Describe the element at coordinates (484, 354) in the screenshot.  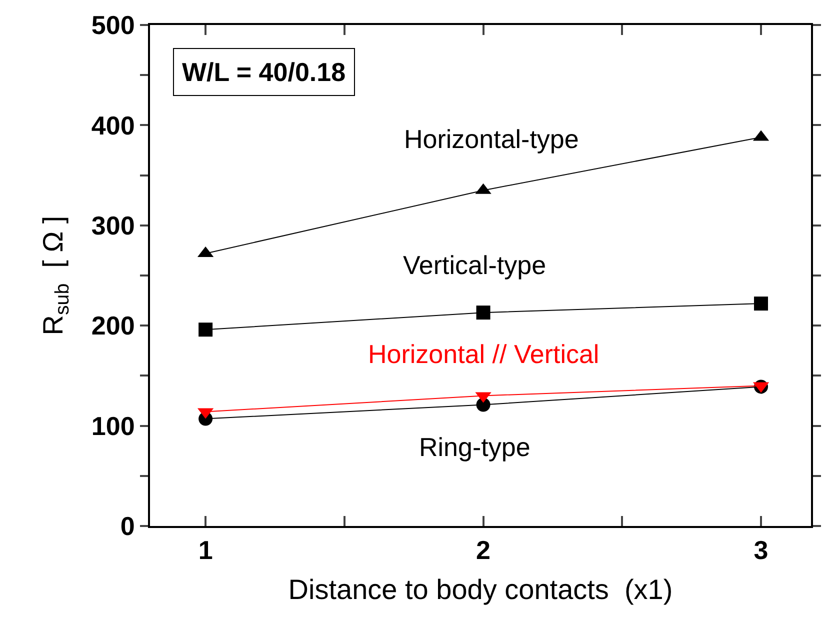
I see `series-label: Horizontal // Vertical` at that location.